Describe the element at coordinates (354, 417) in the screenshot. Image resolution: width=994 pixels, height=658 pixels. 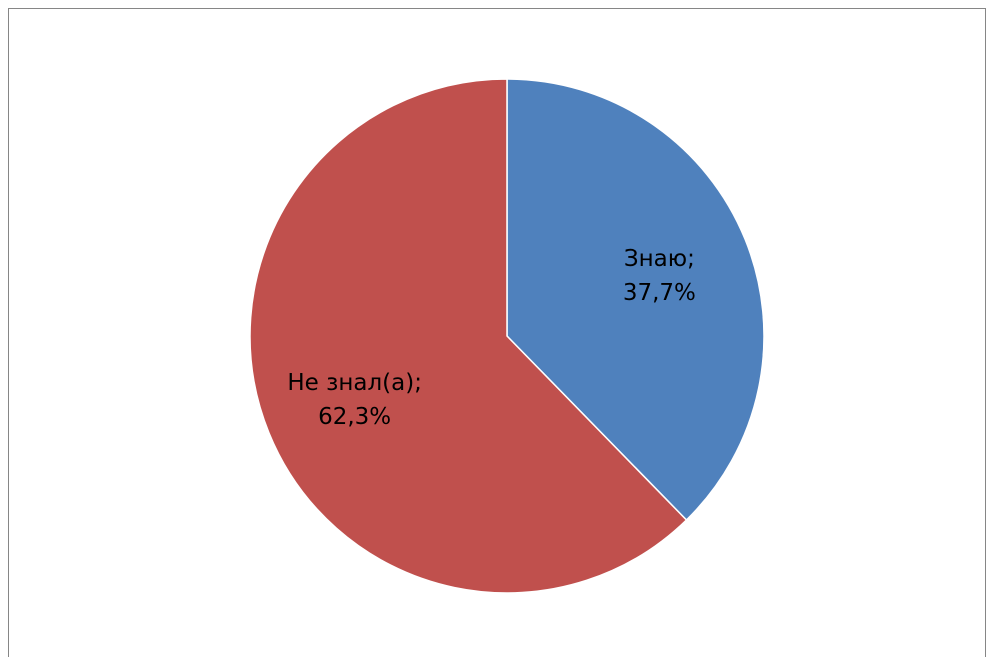
I see `data-label-value: 62,3%` at that location.